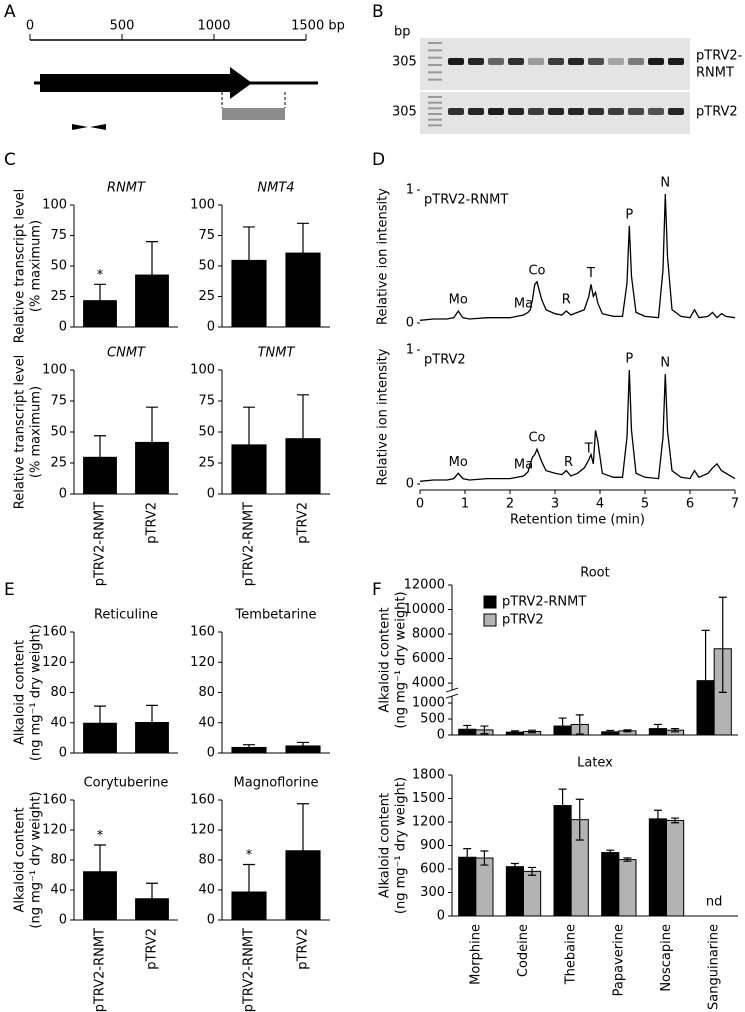 The height and width of the screenshot is (1012, 745). Describe the element at coordinates (735, 504) in the screenshot. I see `x-tick-label: 7` at that location.